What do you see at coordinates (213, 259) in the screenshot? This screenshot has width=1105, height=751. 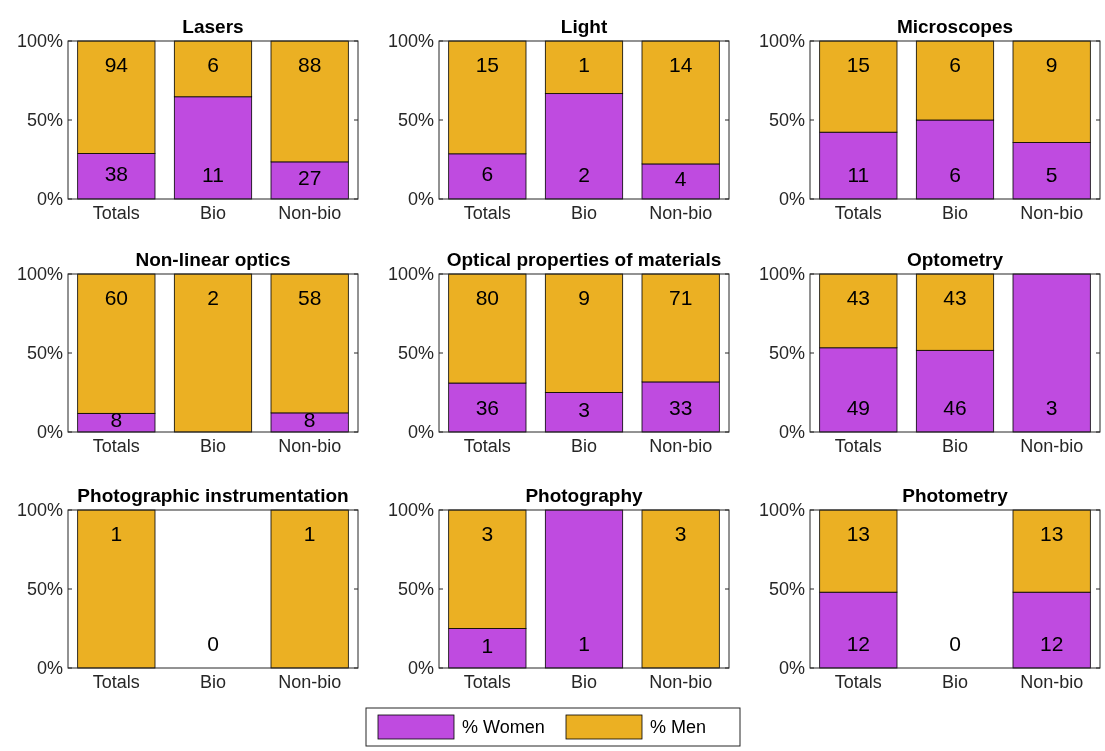 I see `chart-title: Non-linear optics` at bounding box center [213, 259].